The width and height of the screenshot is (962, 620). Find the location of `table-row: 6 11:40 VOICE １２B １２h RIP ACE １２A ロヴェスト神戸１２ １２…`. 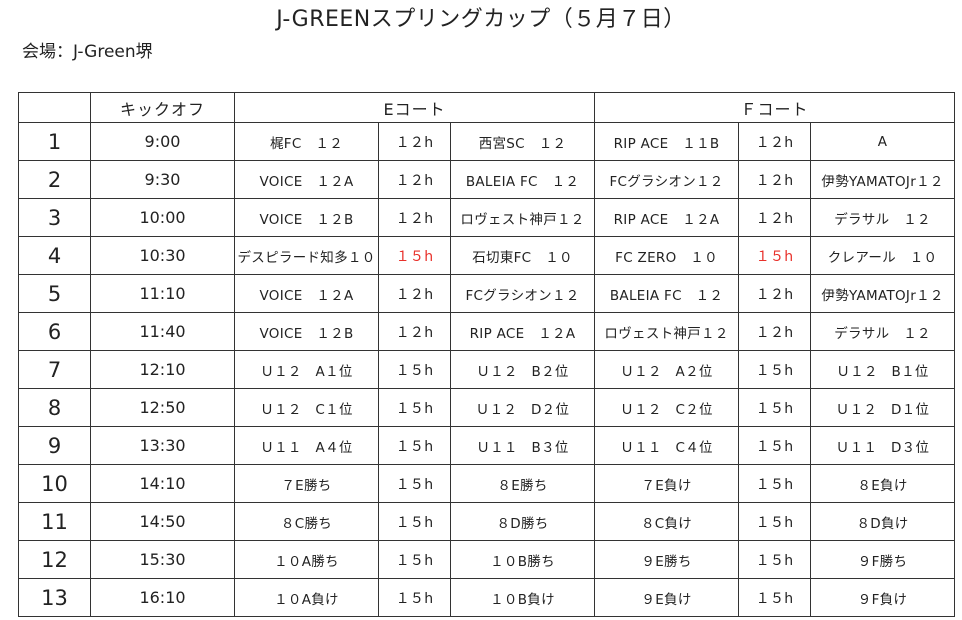

table-row: 6 11:40 VOICE １２B １２h RIP ACE １２A ロヴェスト神戸１２ １２… is located at coordinates (487, 331).